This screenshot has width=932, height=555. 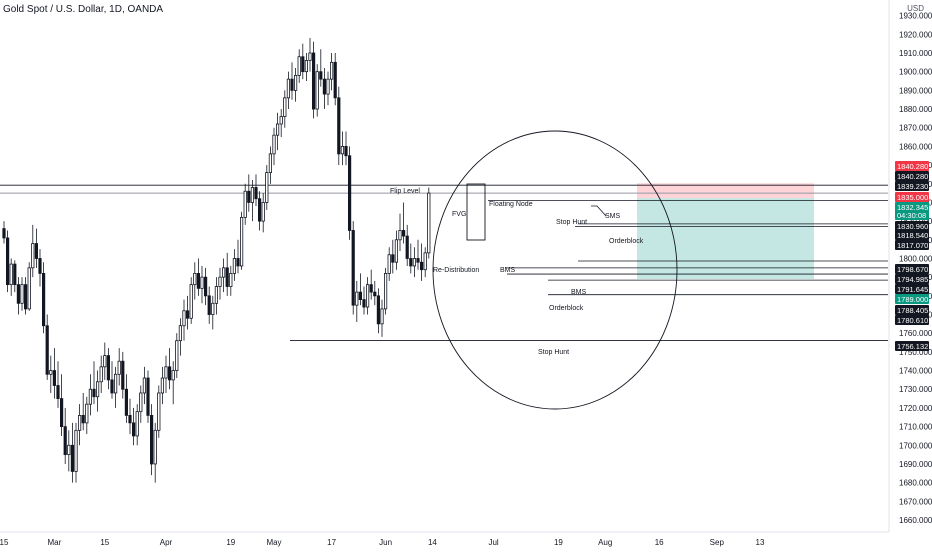 I want to click on price-badge: 1840.280, so click(x=912, y=176).